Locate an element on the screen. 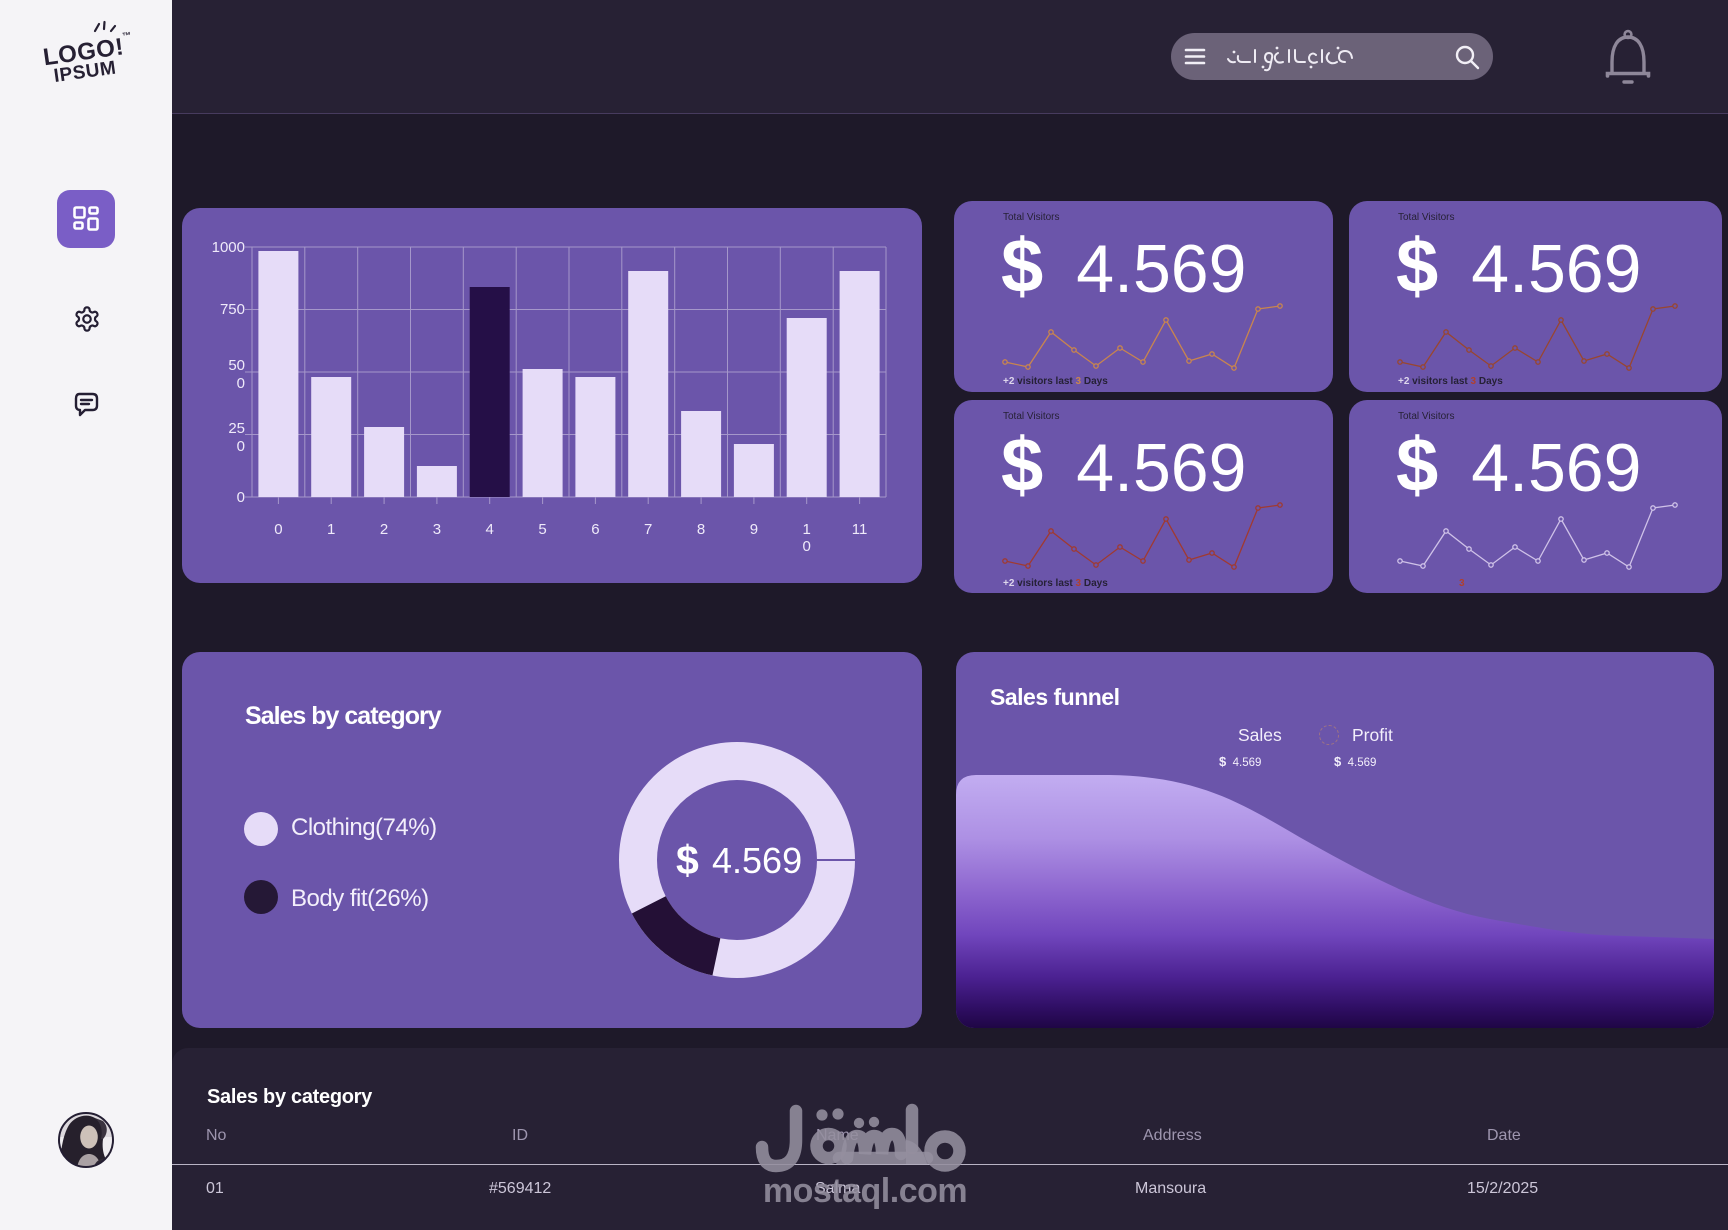 Image resolution: width=1728 pixels, height=1230 pixels. svg-text: 2 is located at coordinates (384, 529).